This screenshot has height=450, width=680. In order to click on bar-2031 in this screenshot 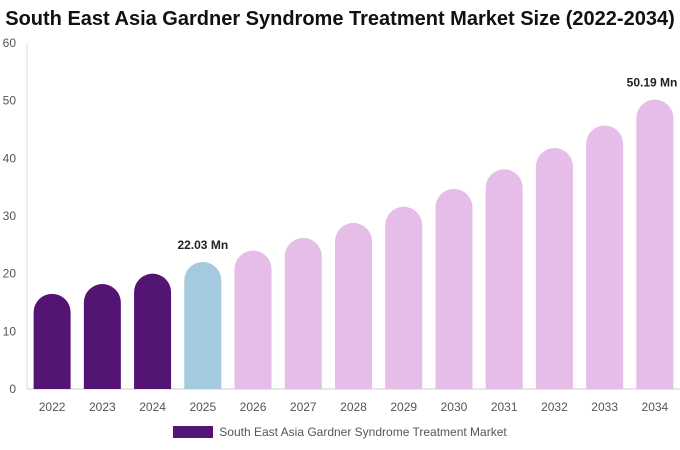, I will do `click(504, 279)`.